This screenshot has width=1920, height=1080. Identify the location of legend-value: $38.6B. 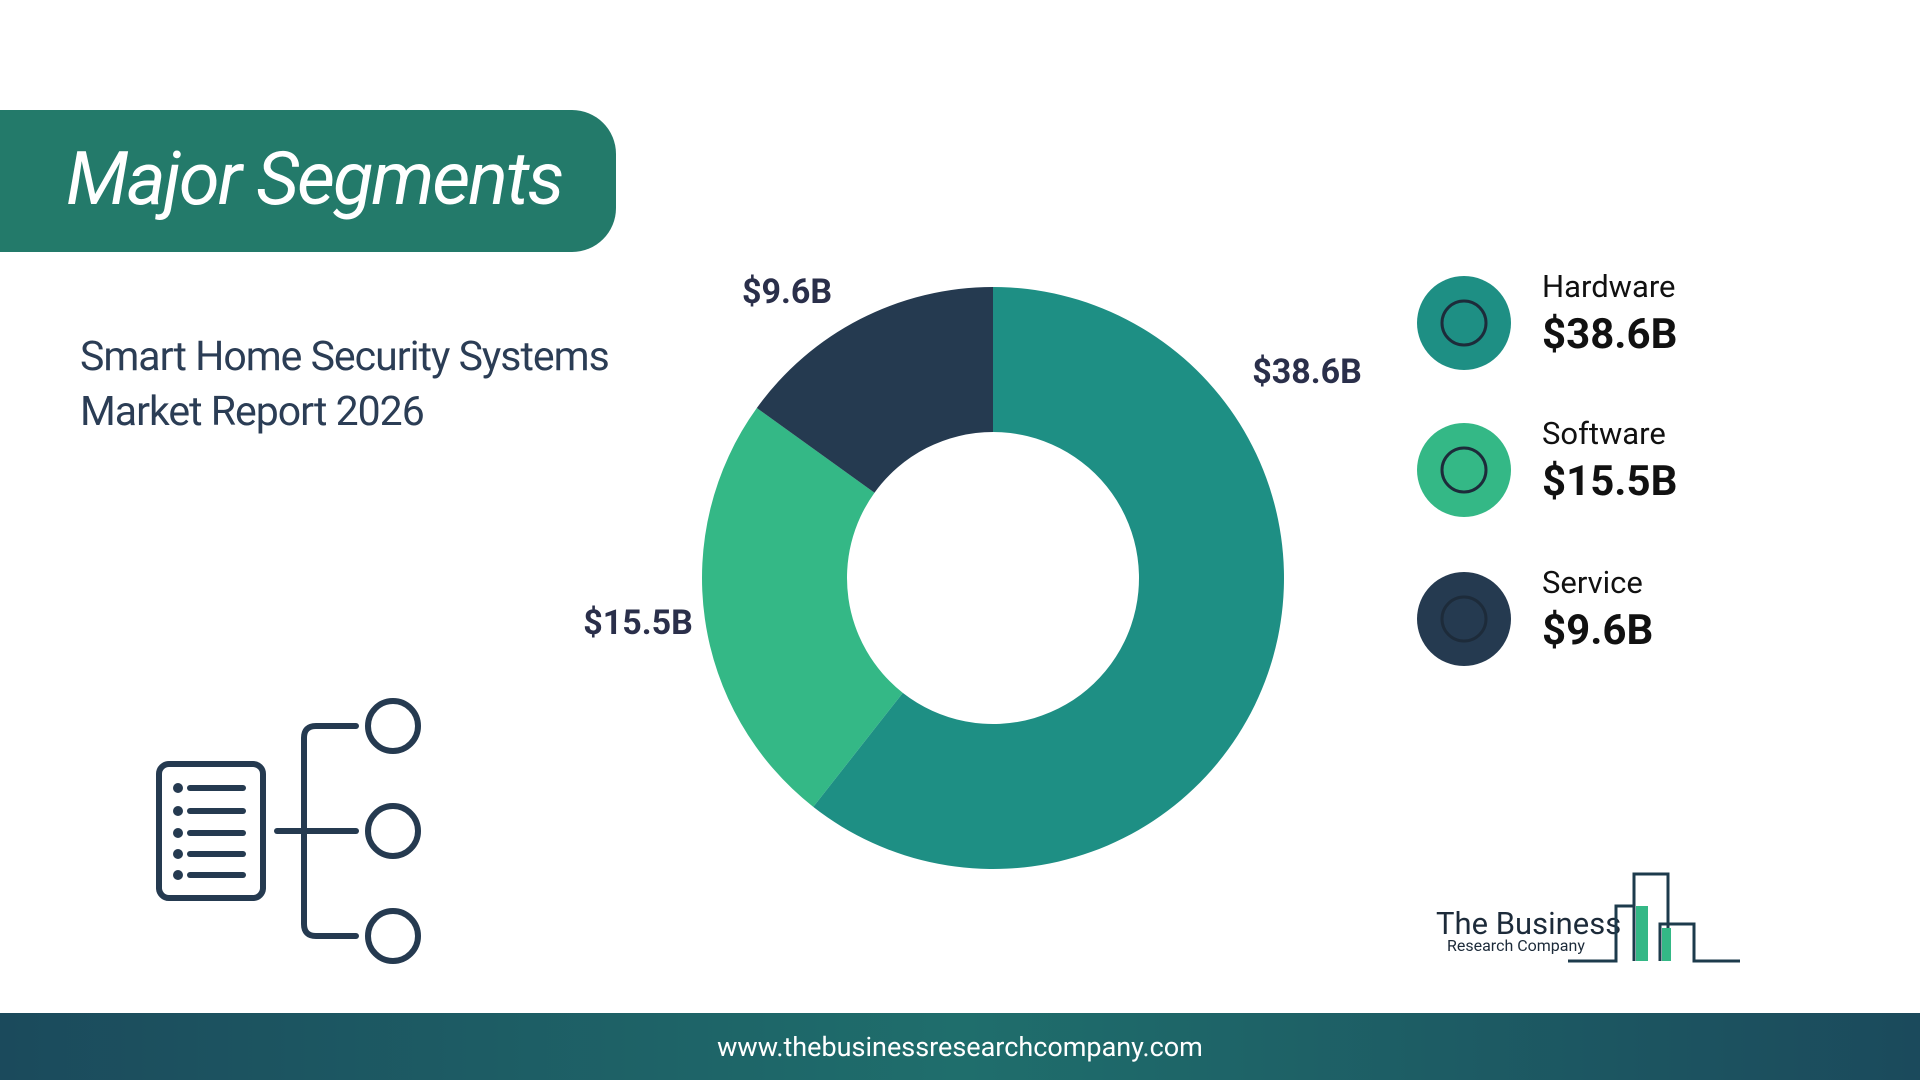
(1609, 334).